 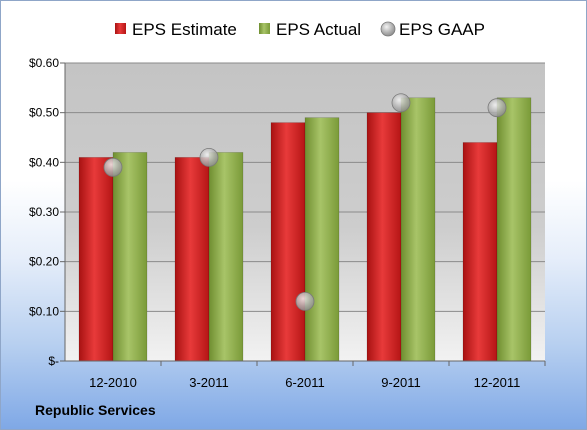 What do you see at coordinates (44, 311) in the screenshot?
I see `y-tick-label: $0.10` at bounding box center [44, 311].